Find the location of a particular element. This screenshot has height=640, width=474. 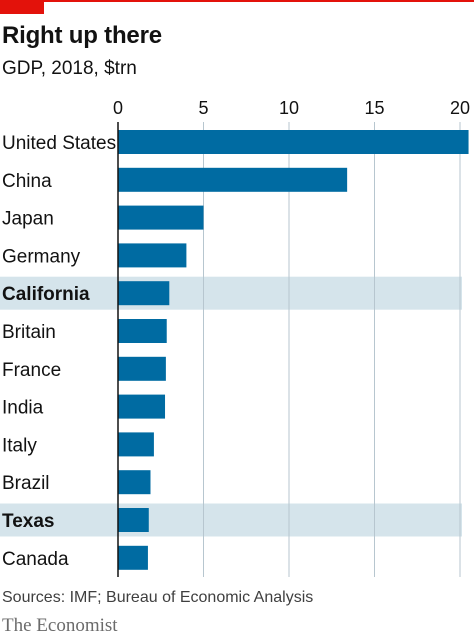

category-label: India is located at coordinates (23, 408).